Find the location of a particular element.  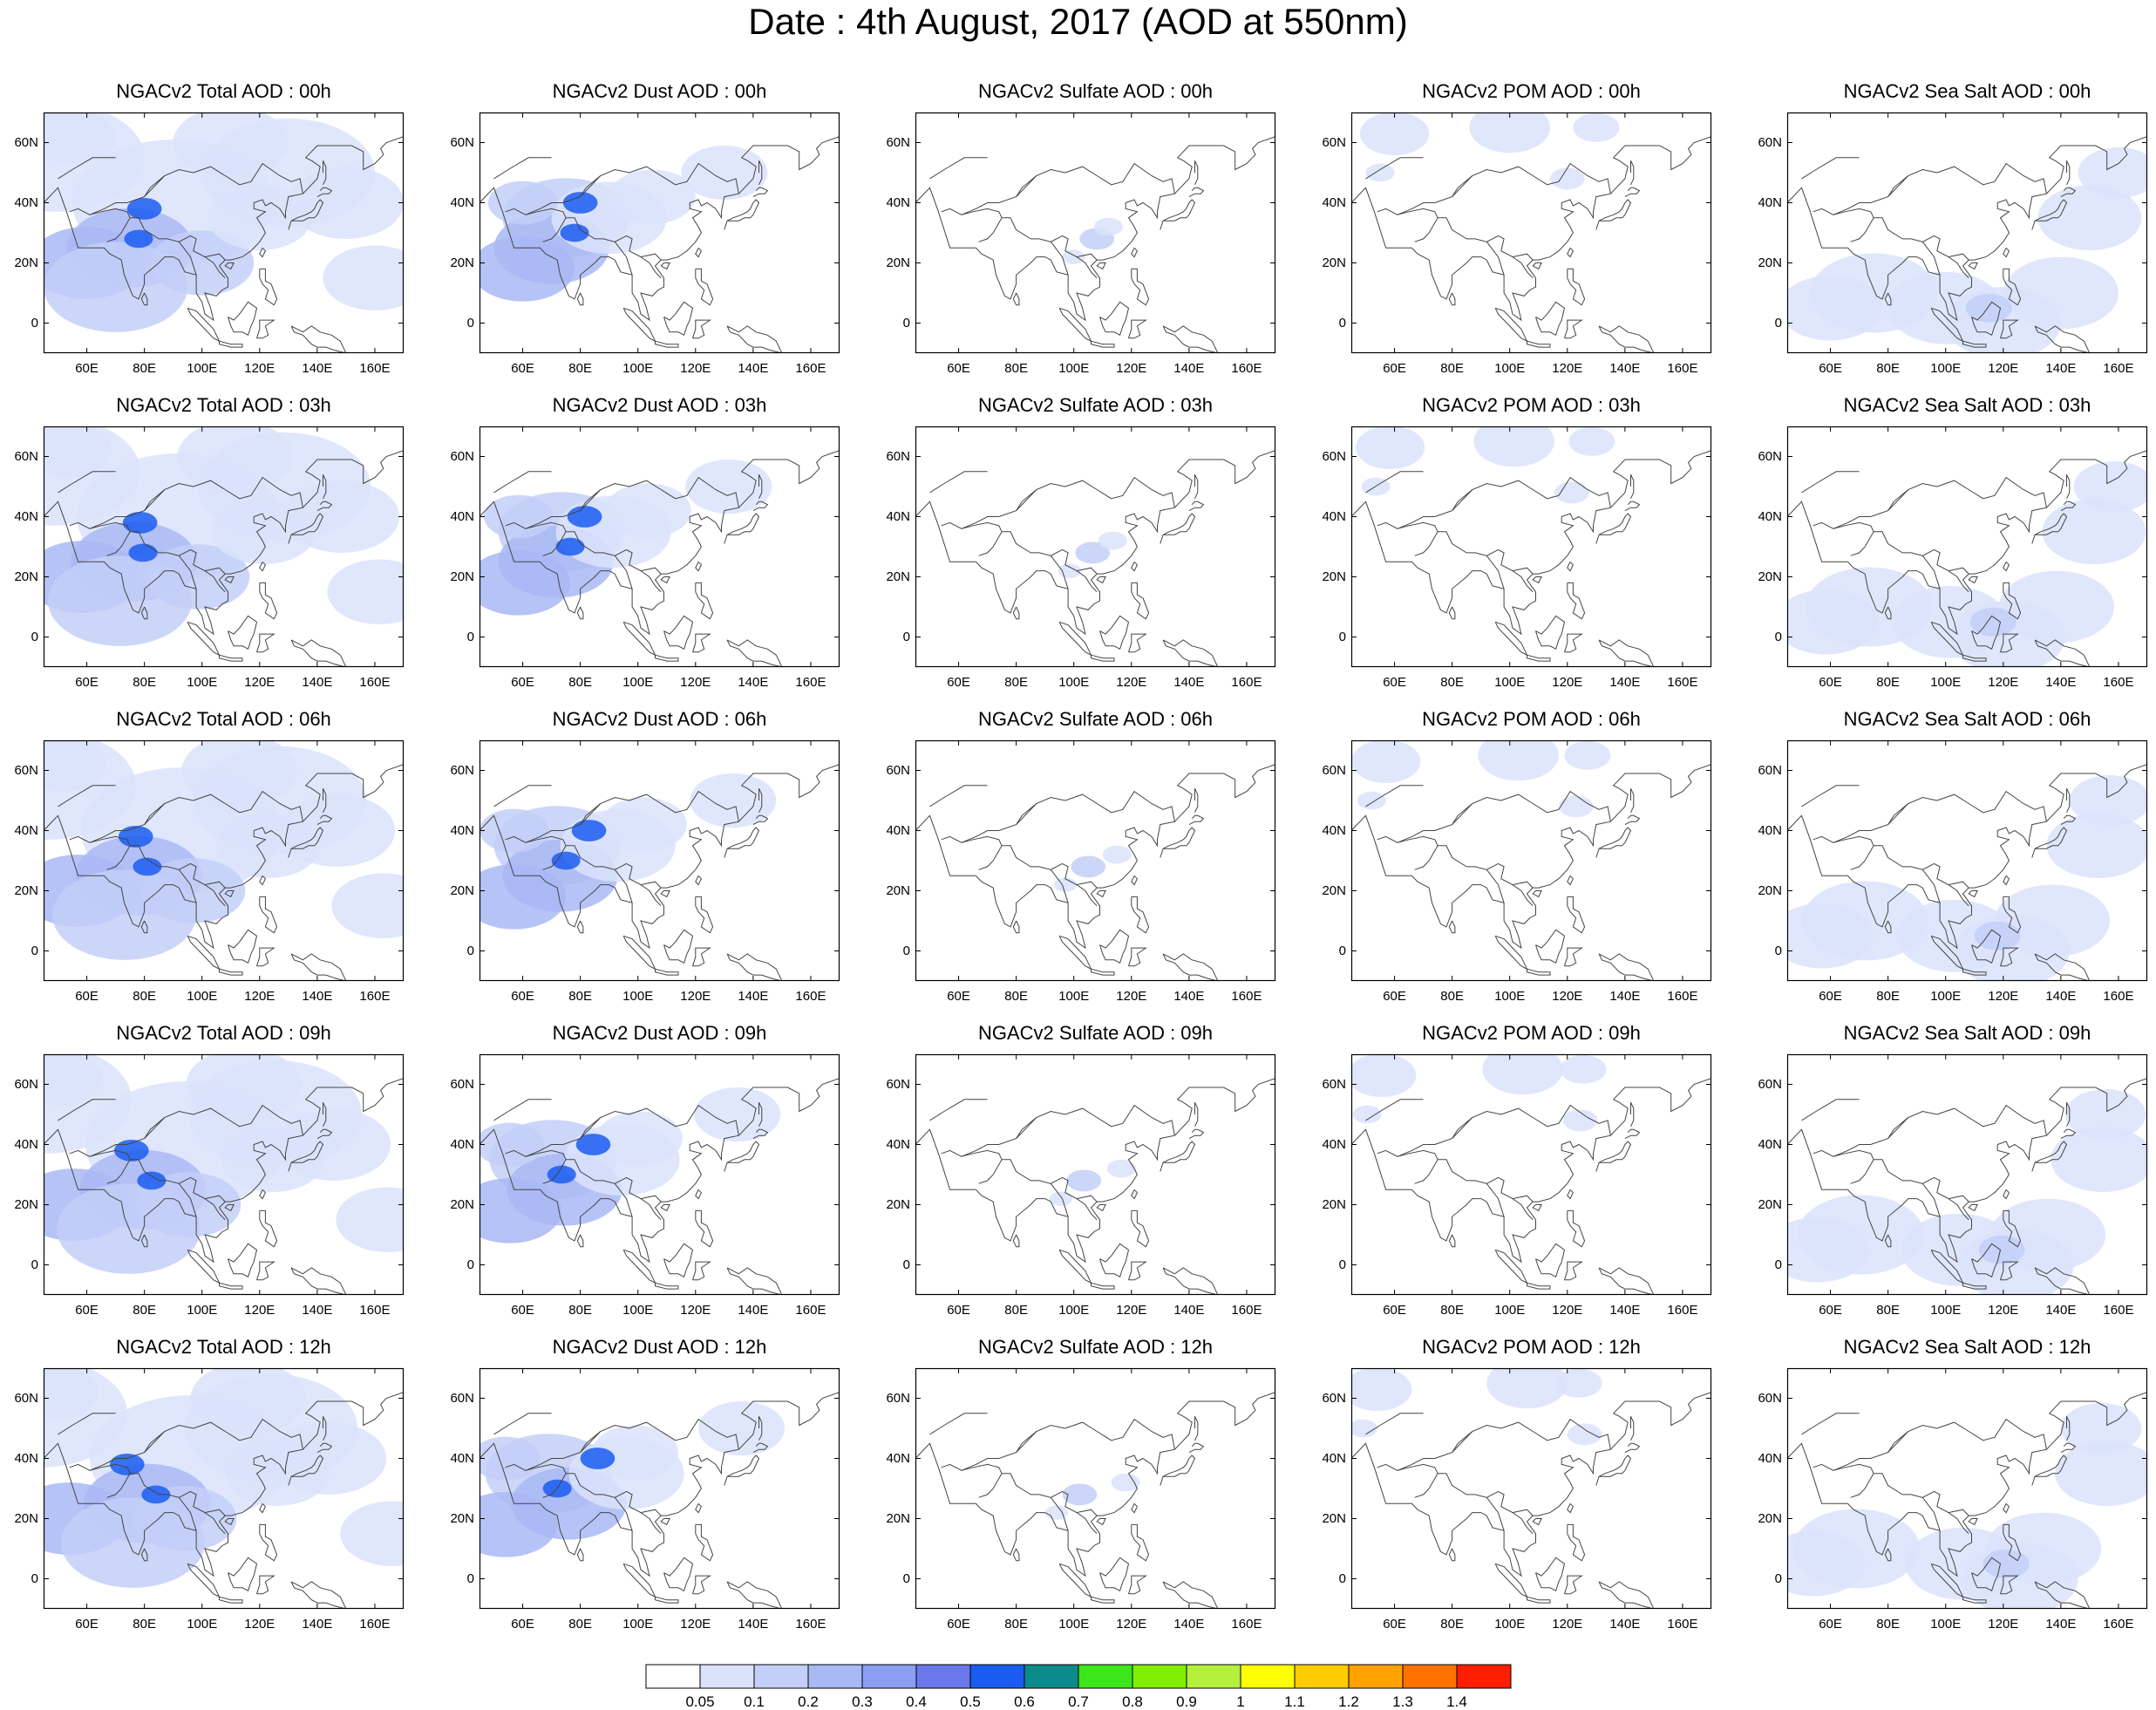

lon-tick-label: 160E is located at coordinates (810, 1624).